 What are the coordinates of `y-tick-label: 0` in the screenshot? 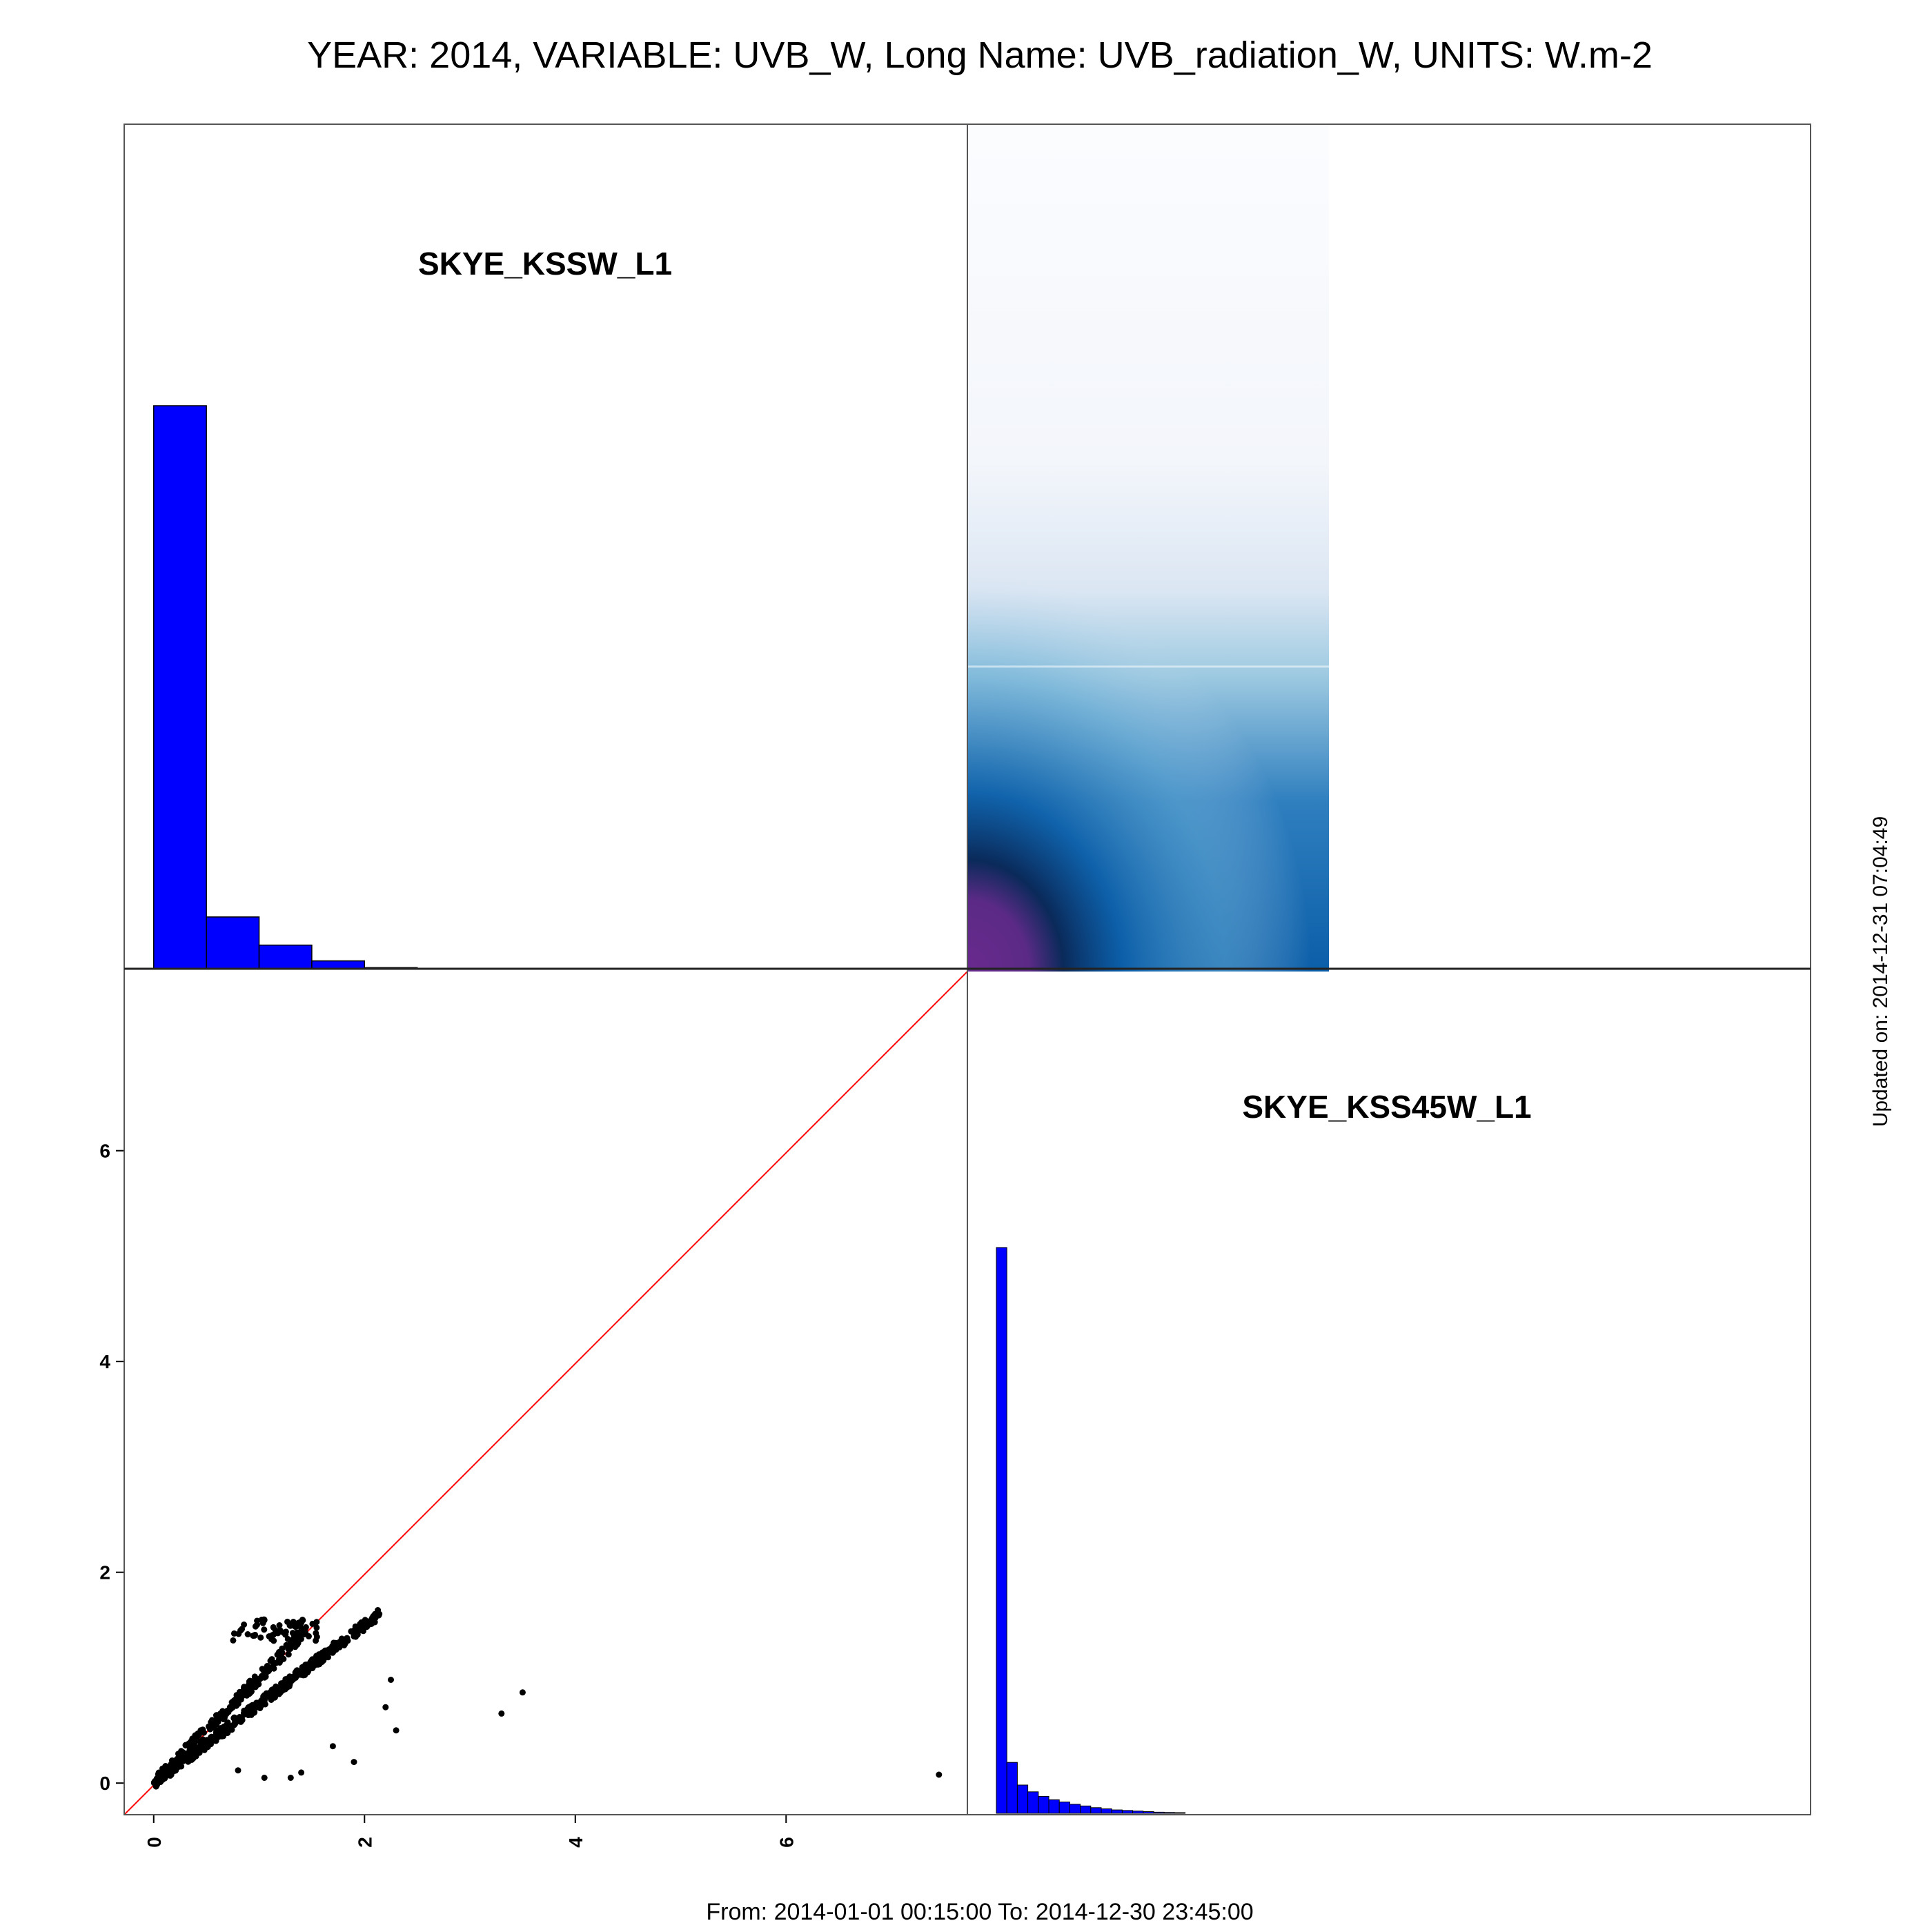 It's located at (104, 1783).